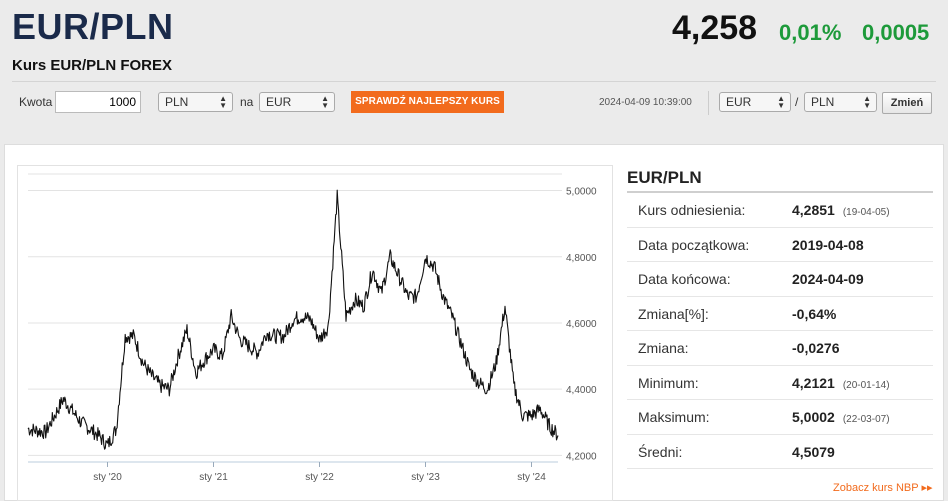 This screenshot has height=501, width=948. Describe the element at coordinates (866, 385) in the screenshot. I see `stats-date: (20-01-14)` at that location.